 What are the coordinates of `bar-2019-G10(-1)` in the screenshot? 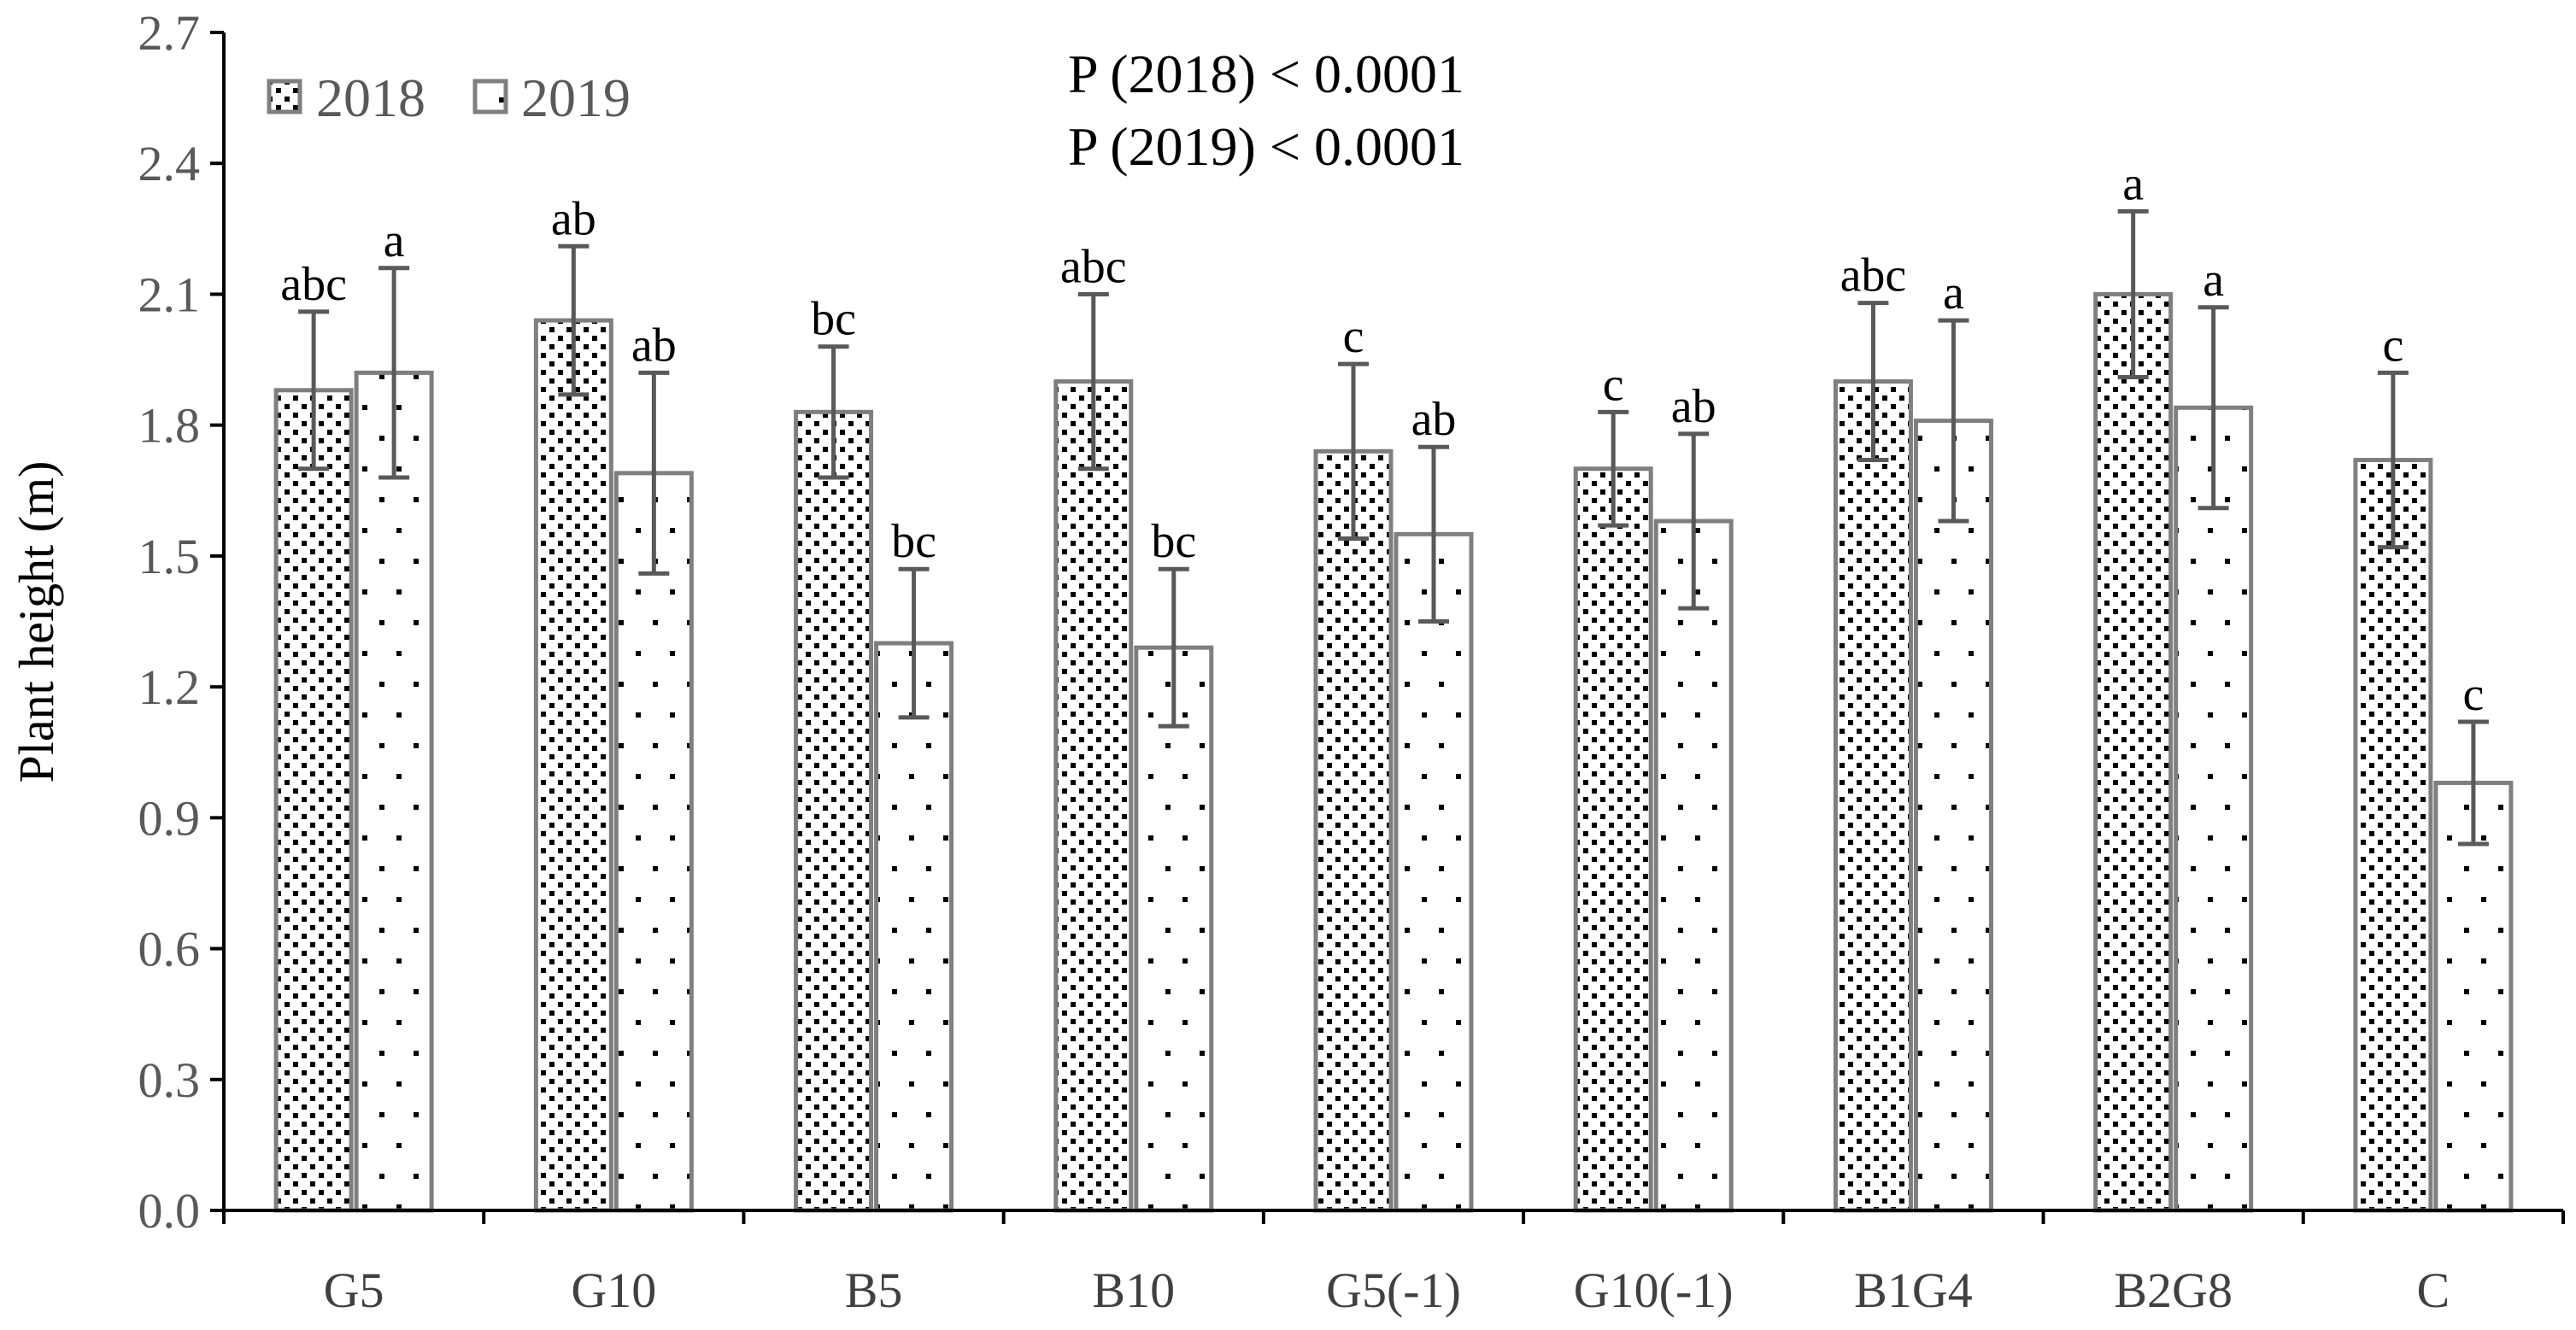 It's located at (1693, 866).